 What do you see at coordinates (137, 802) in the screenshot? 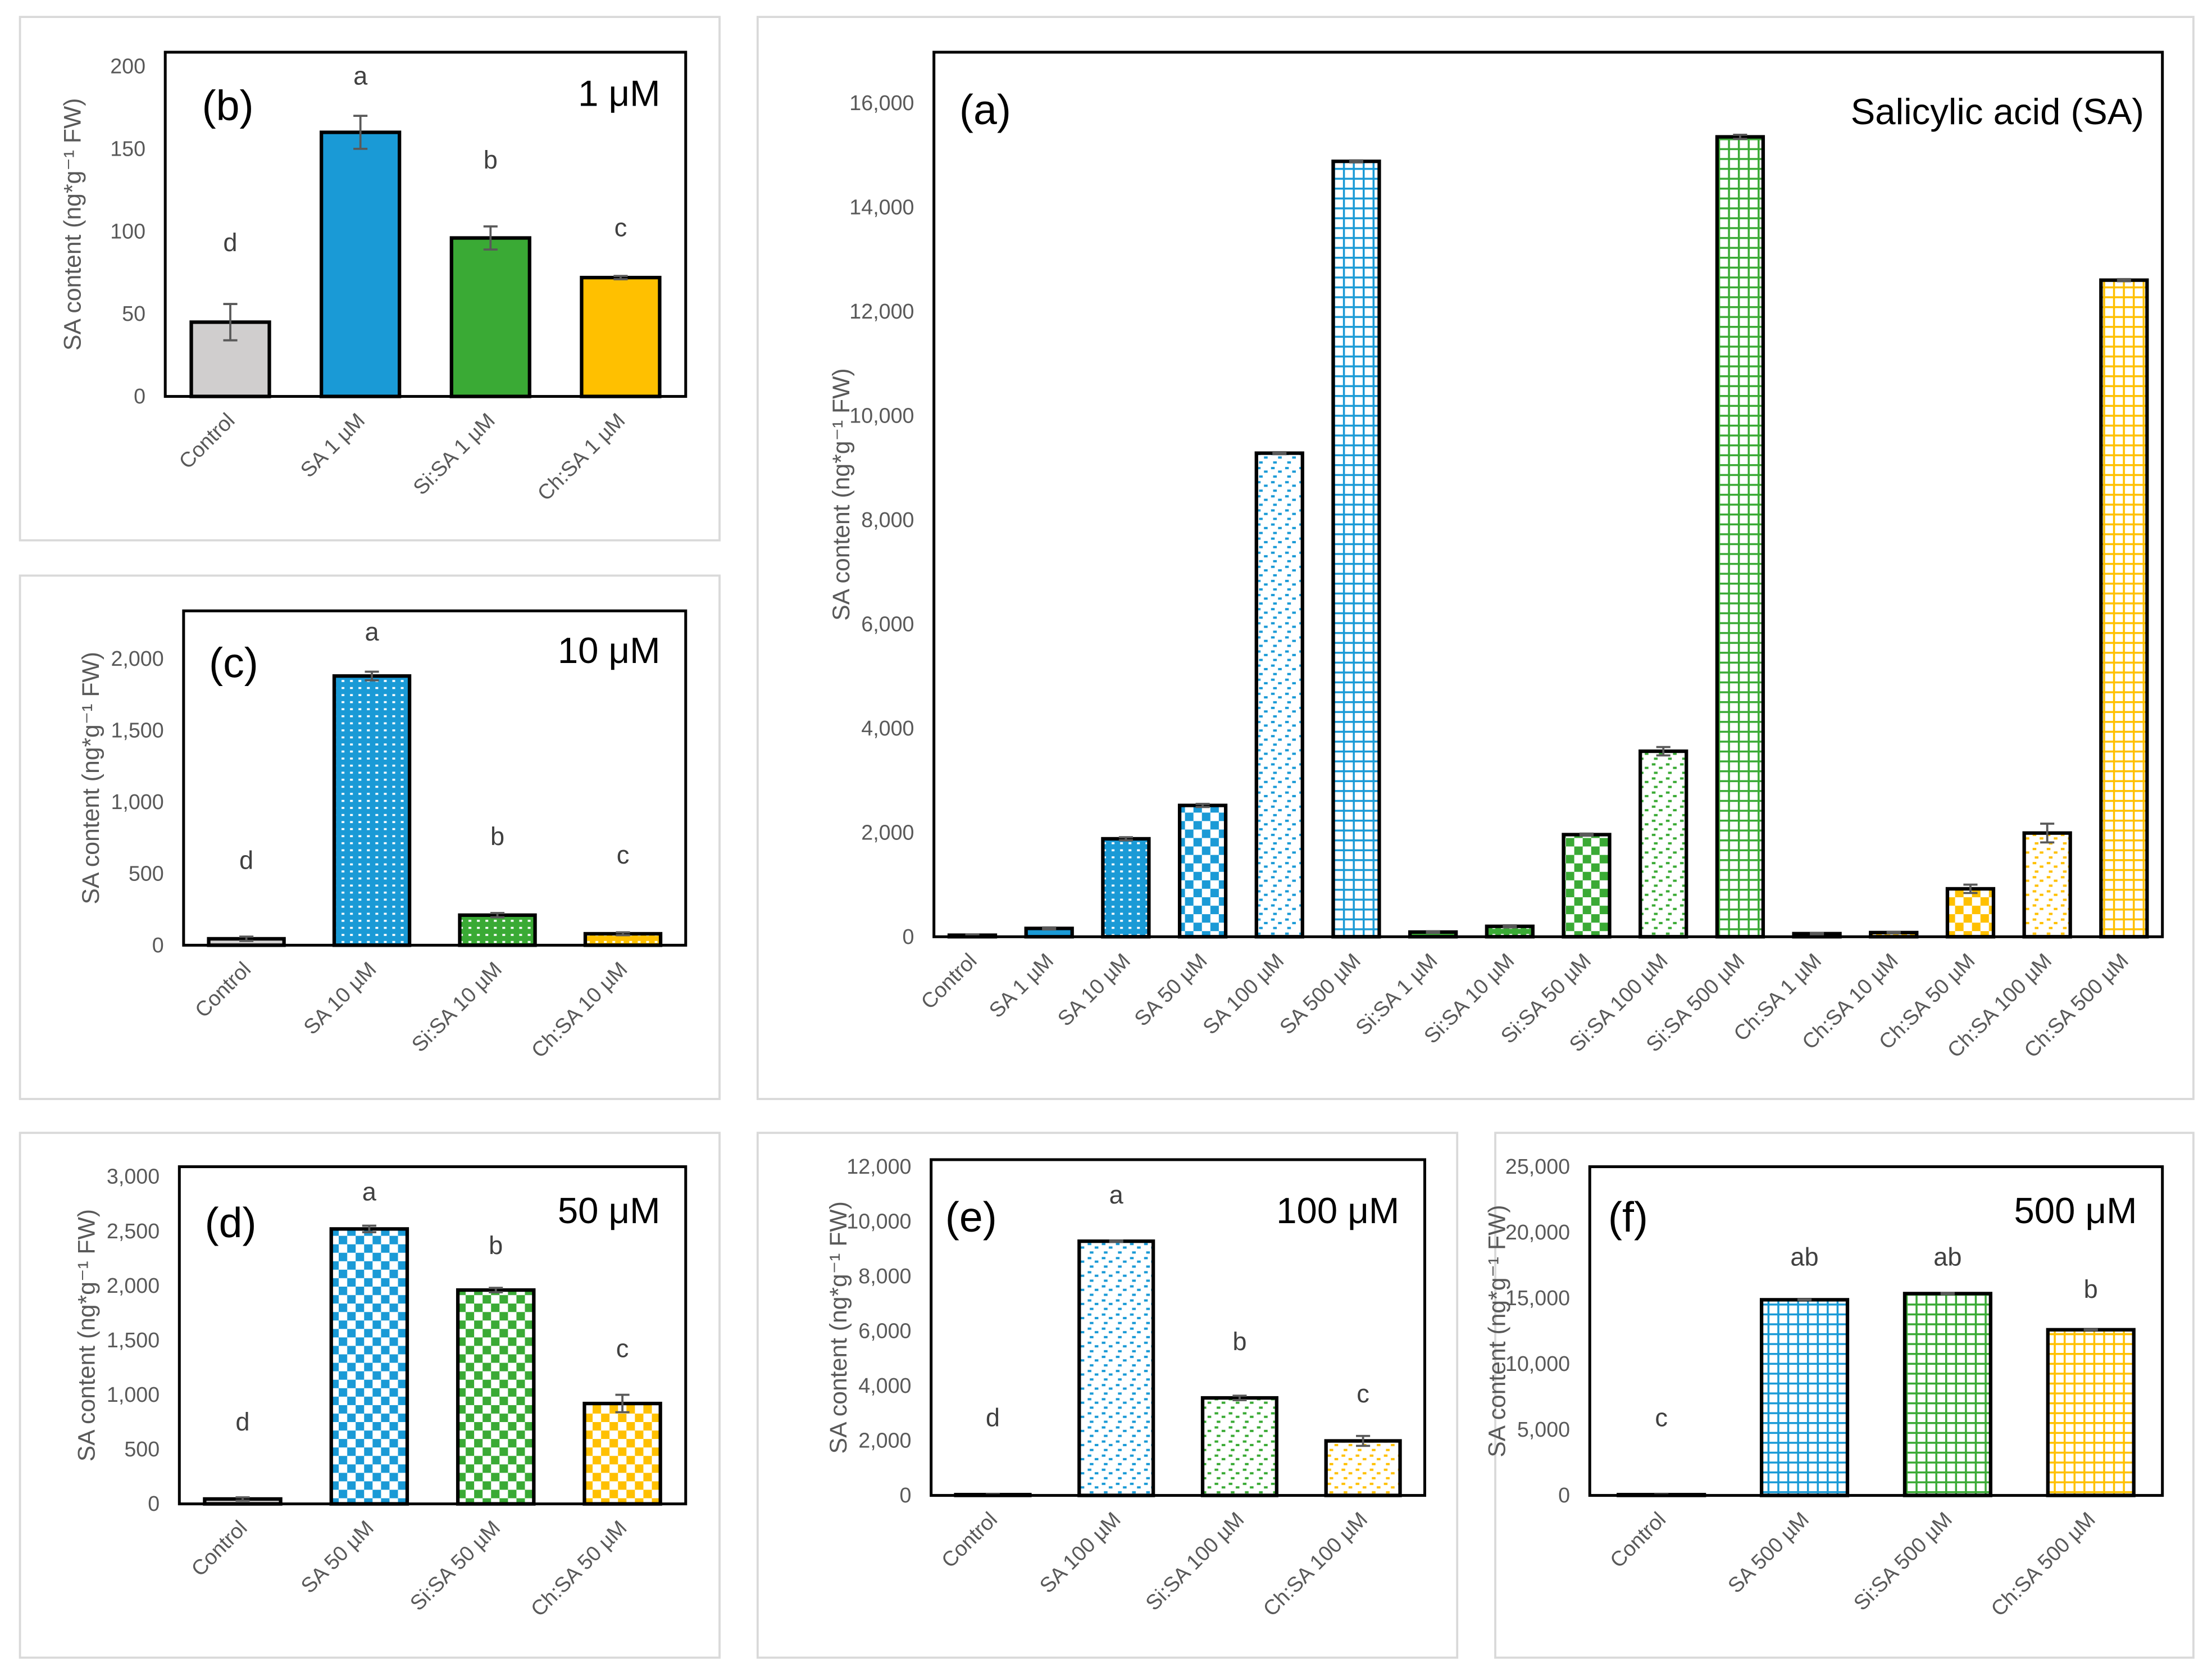
I see `y-tick-label: 1,000` at bounding box center [137, 802].